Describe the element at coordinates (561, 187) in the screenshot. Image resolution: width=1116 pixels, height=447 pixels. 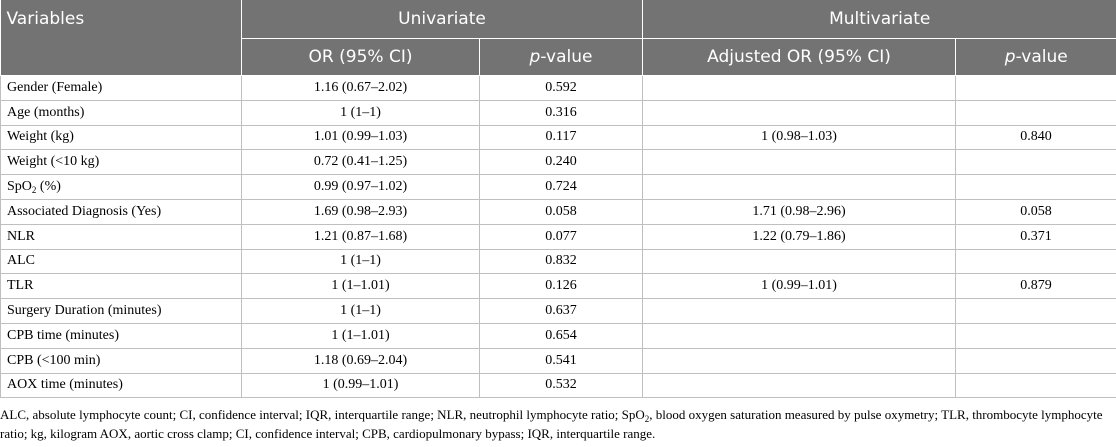
I see `pvalue-cell: 0.724` at that location.